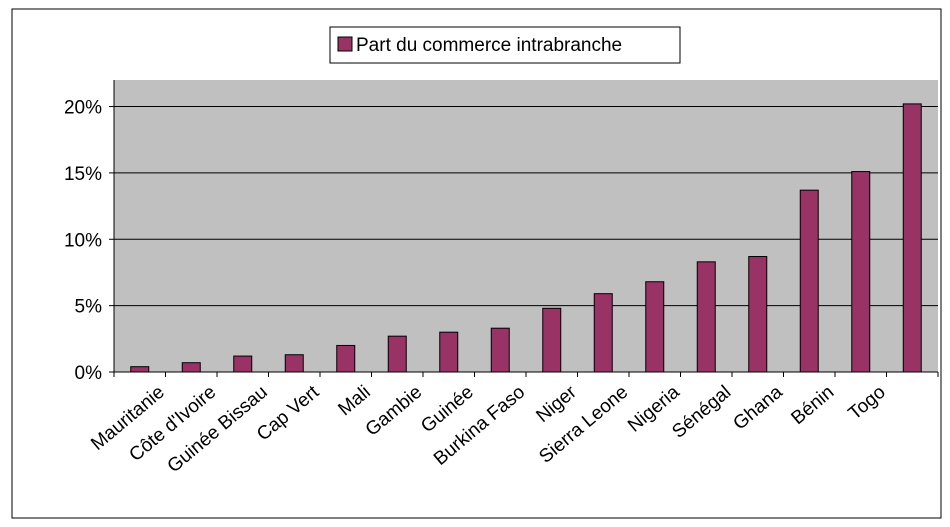  I want to click on legend-box, so click(505, 45).